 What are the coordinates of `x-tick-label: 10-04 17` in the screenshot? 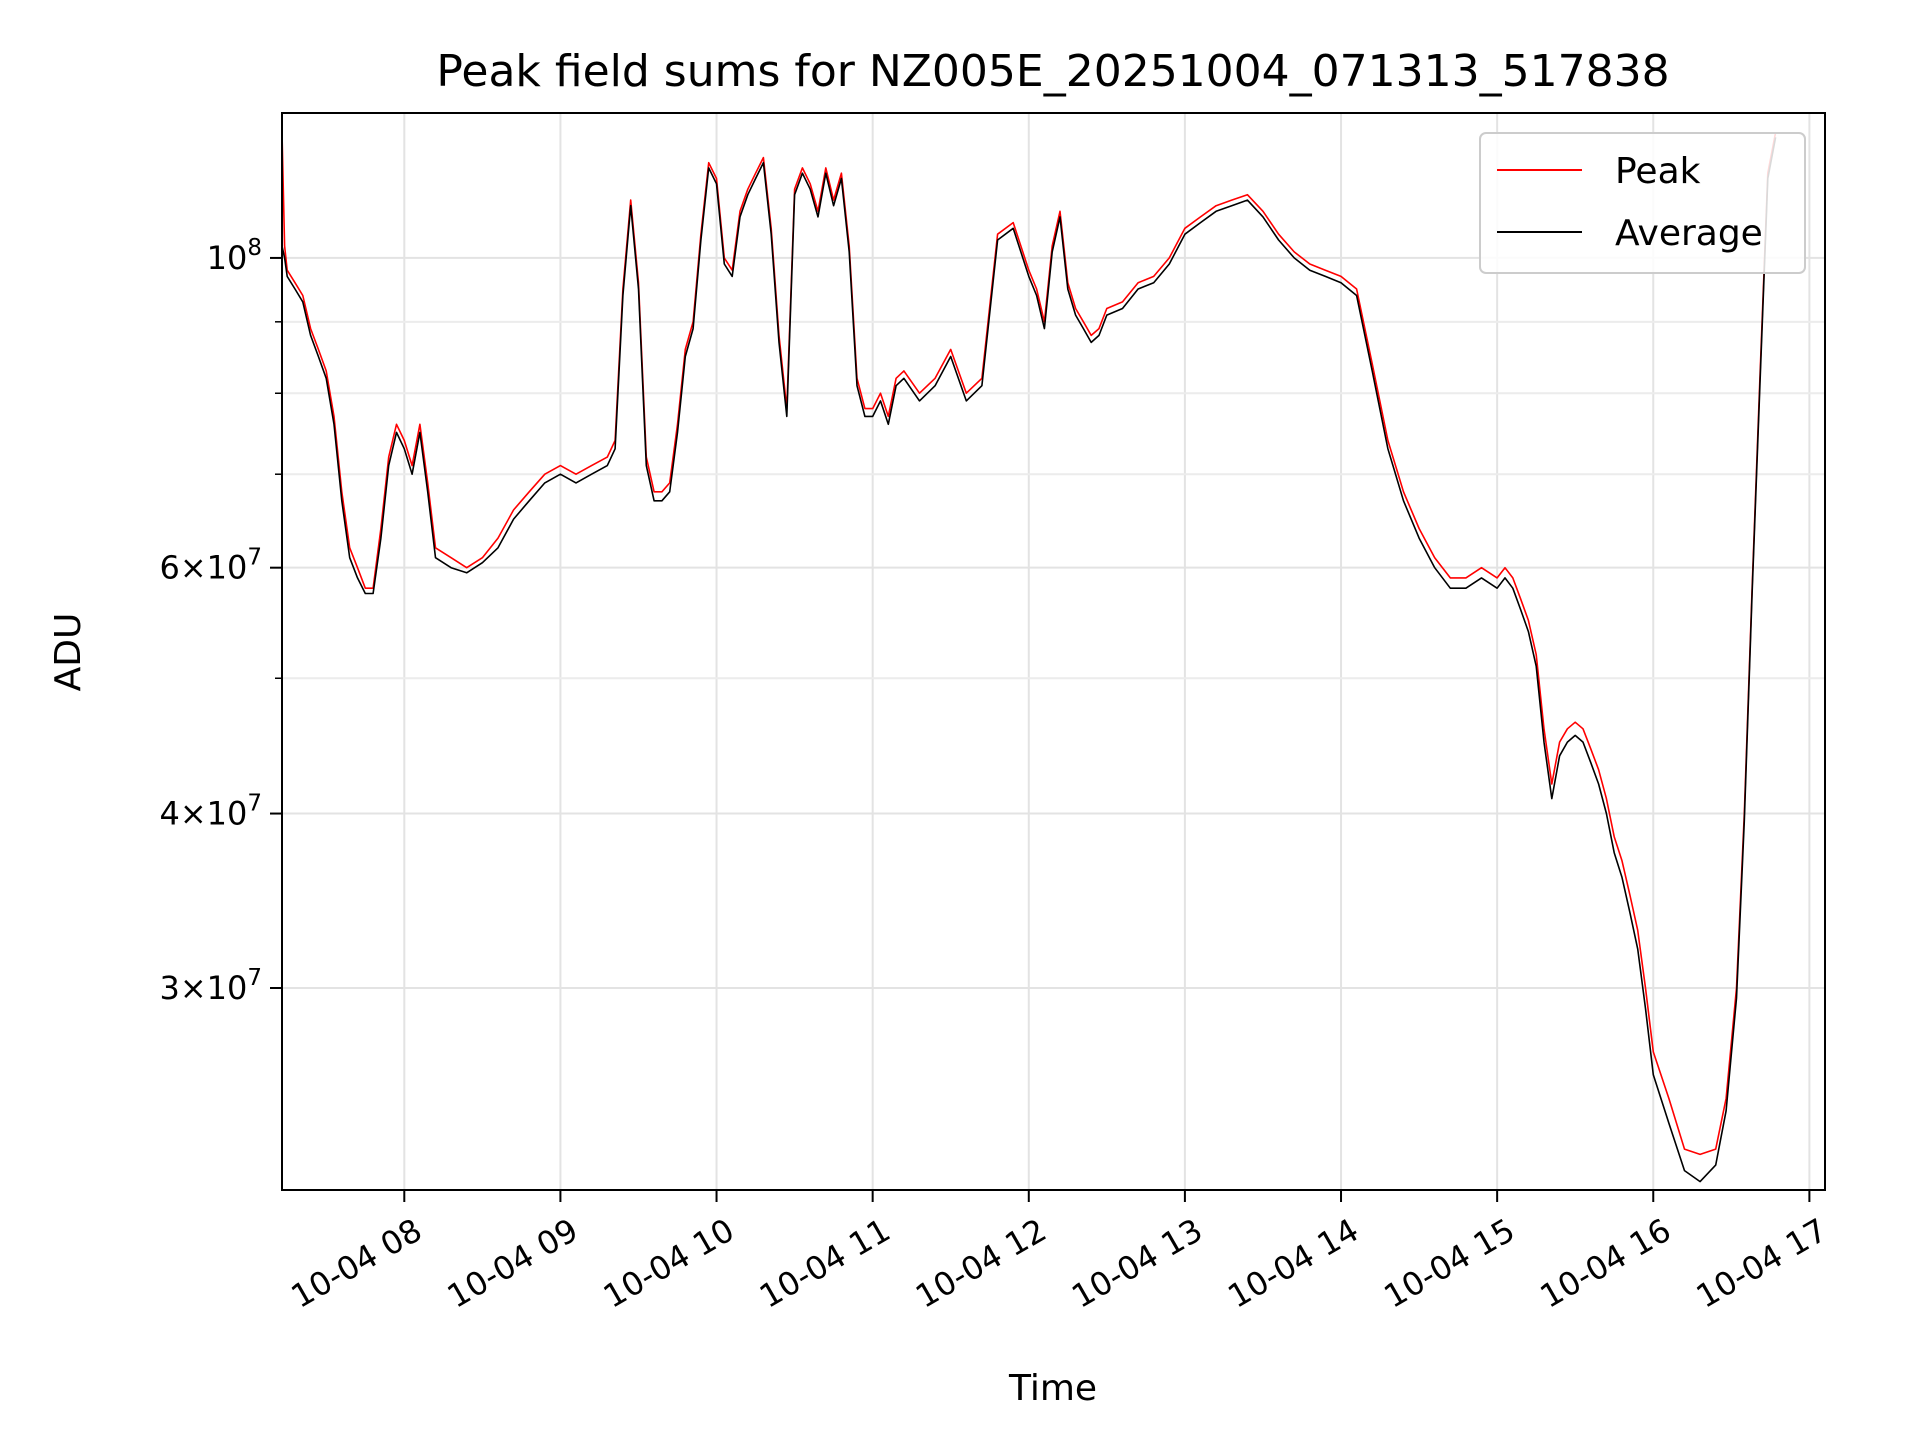 It's located at (1762, 1263).